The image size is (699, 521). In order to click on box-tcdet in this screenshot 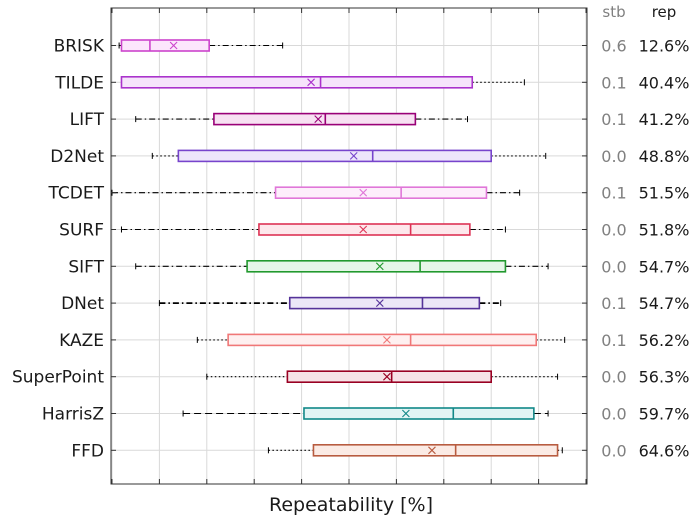, I will do `click(316, 192)`.